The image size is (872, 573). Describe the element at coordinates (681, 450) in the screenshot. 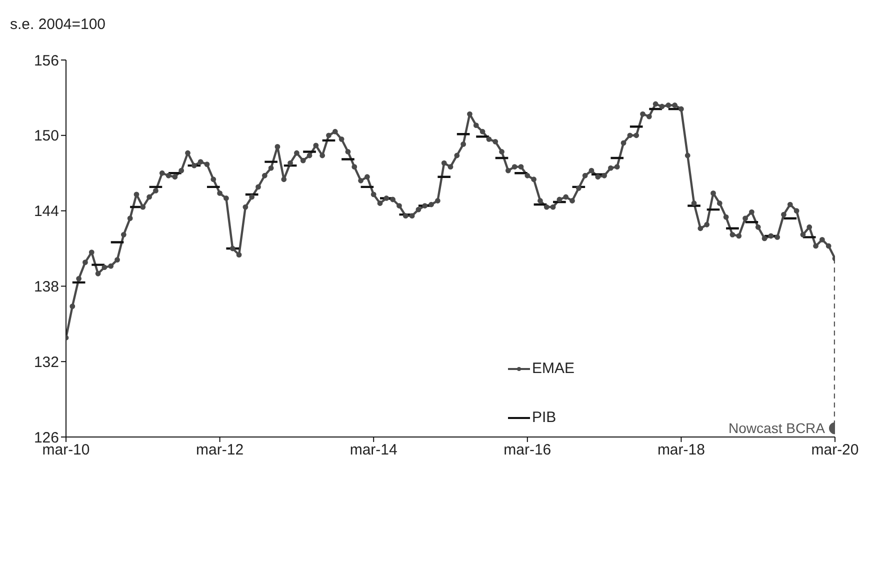

I see `x-tick-label: mar-18` at that location.